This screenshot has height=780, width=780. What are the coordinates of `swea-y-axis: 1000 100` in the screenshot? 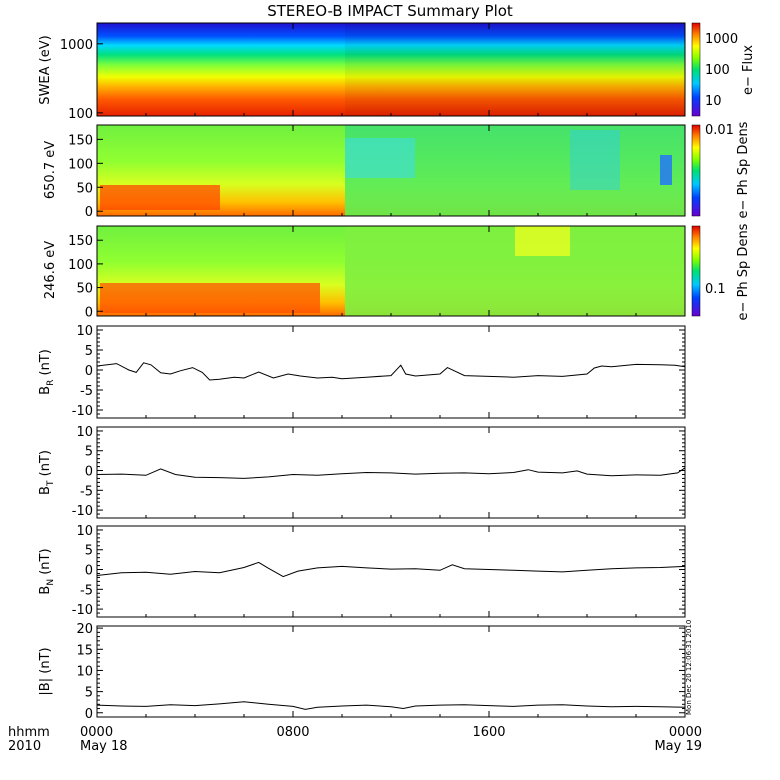 It's located at (81, 80).